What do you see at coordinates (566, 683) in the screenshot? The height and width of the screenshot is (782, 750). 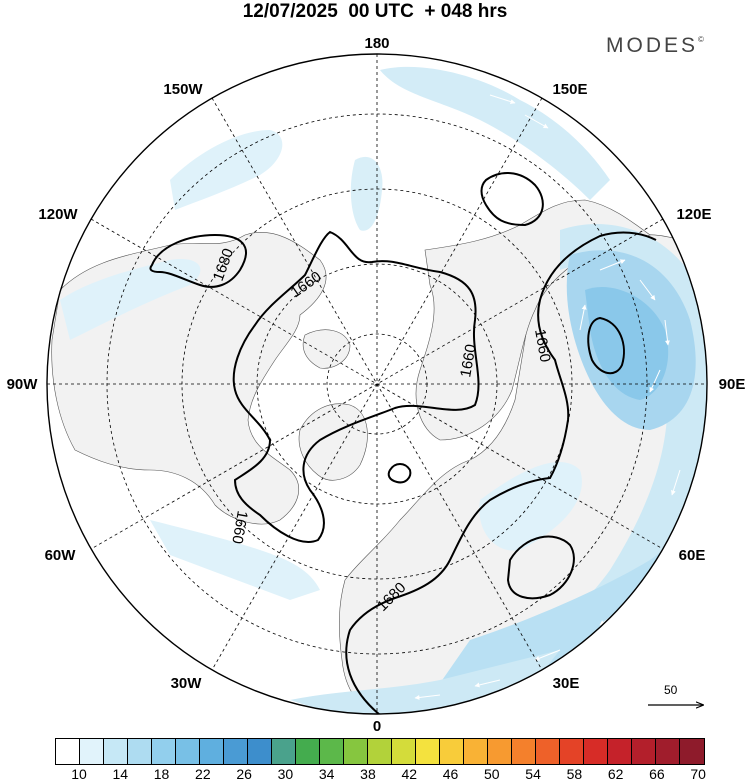 I see `lon-label-30e: 30E` at bounding box center [566, 683].